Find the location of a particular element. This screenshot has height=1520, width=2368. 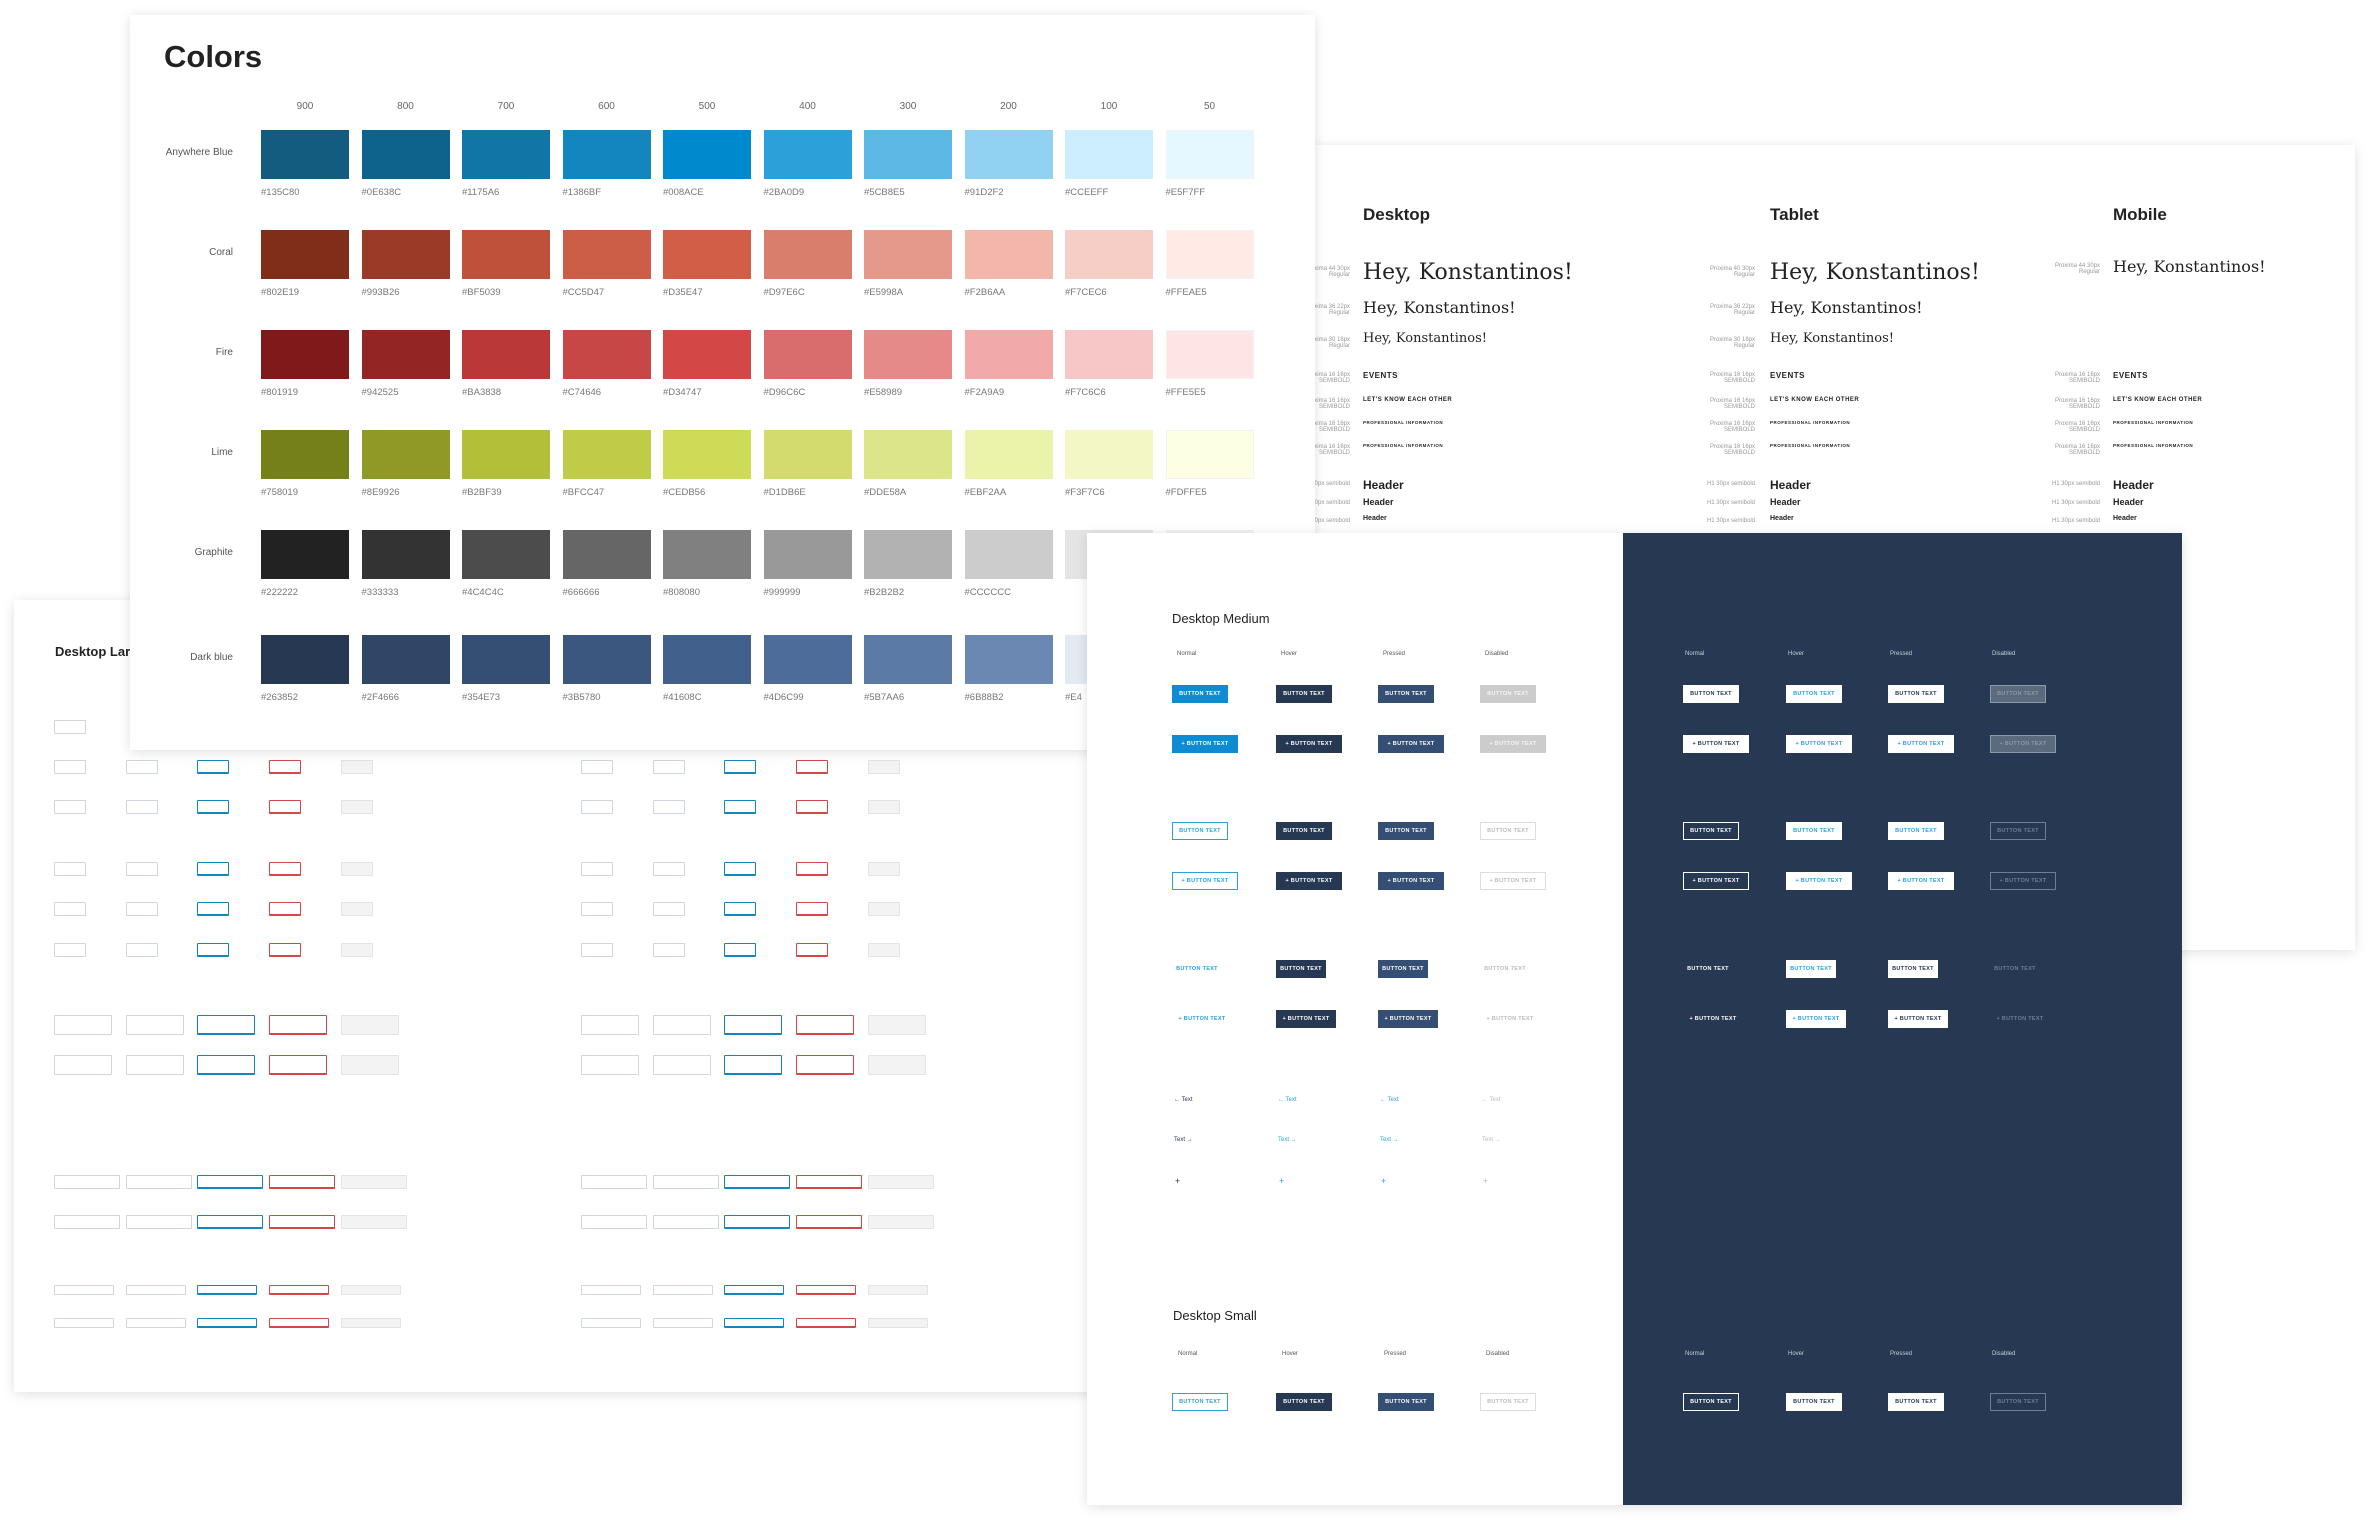

swatch-item: #F7CEC6 is located at coordinates (1109, 264).